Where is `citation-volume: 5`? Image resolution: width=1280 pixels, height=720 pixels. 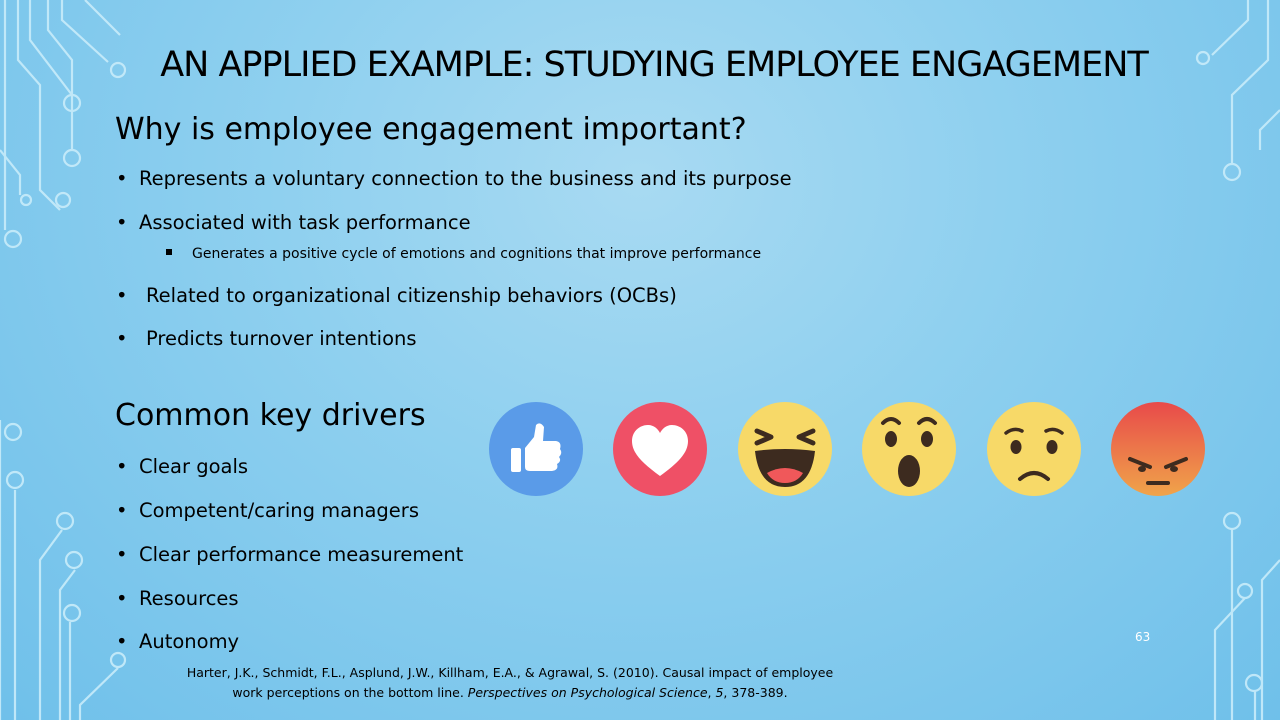 citation-volume: 5 is located at coordinates (719, 692).